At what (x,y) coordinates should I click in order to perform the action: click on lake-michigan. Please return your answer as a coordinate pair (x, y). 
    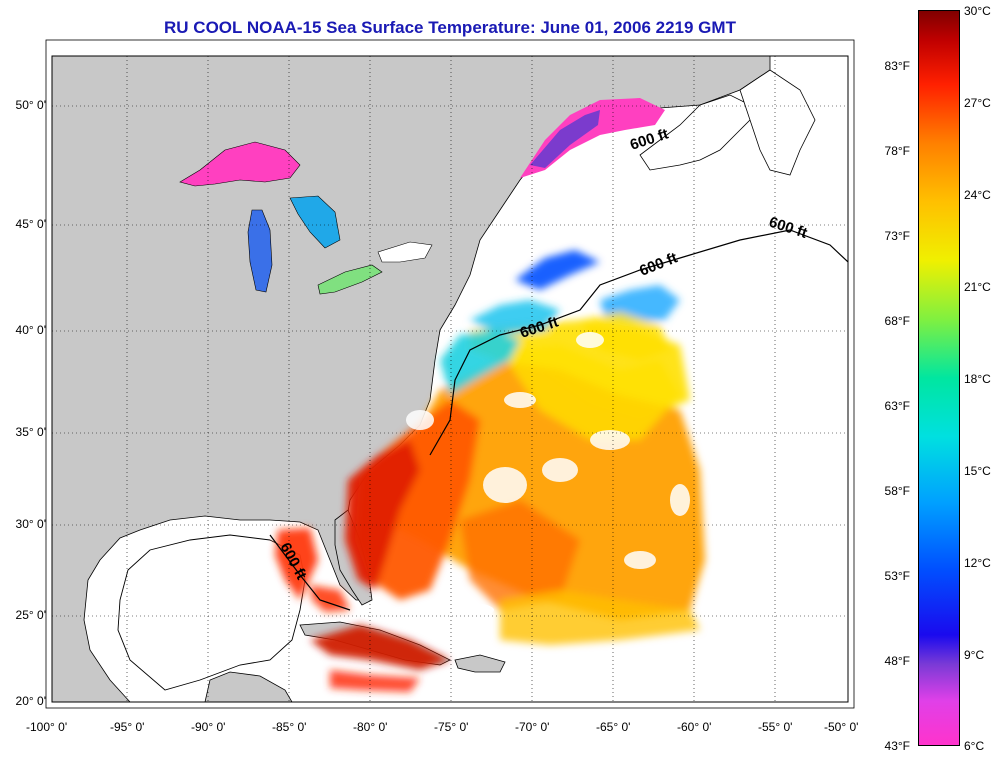
    Looking at the image, I should click on (260, 251).